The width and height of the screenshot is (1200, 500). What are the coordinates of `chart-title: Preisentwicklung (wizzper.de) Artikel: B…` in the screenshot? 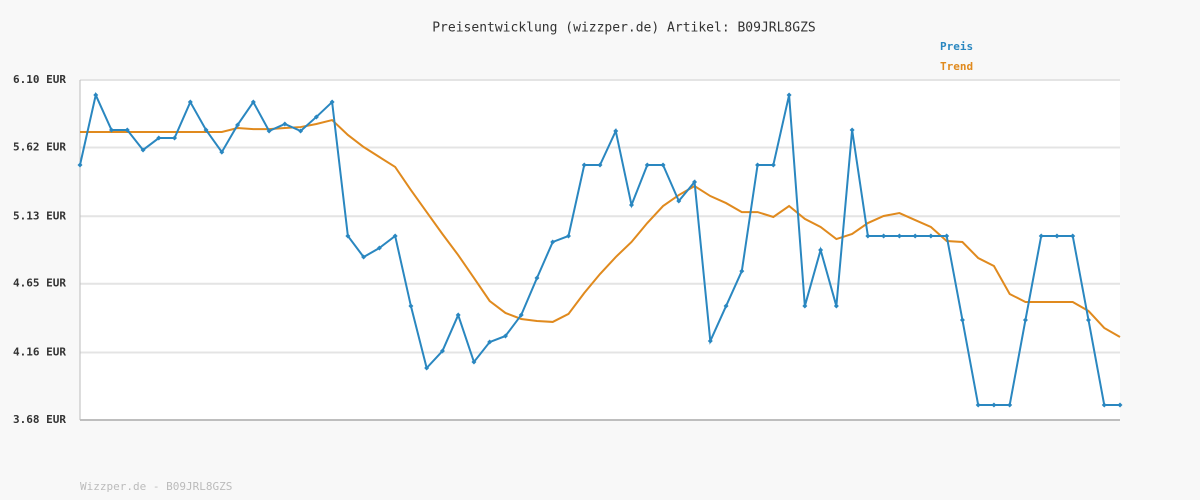 It's located at (624, 28).